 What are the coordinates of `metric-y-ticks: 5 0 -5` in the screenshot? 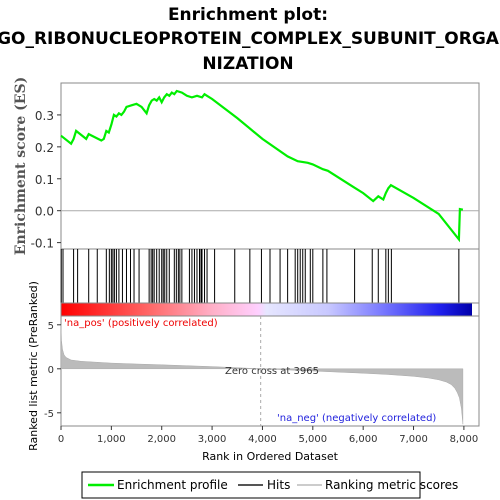 It's located at (52, 370).